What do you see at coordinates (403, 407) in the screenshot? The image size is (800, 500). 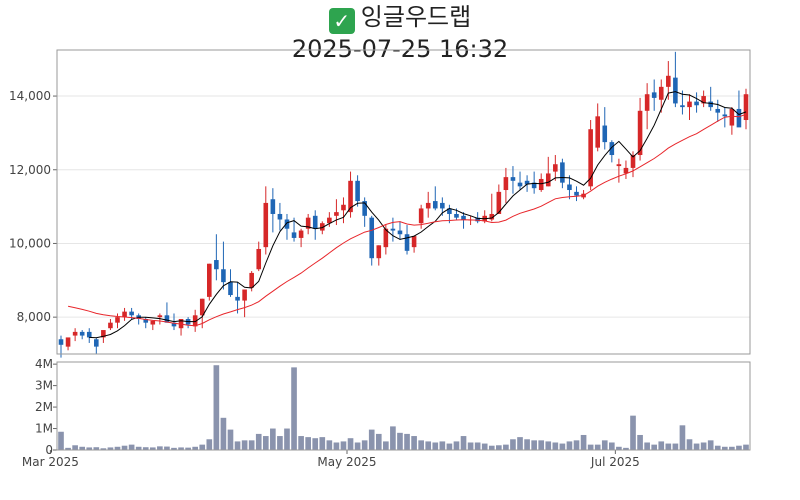 I see `volume-bars` at bounding box center [403, 407].